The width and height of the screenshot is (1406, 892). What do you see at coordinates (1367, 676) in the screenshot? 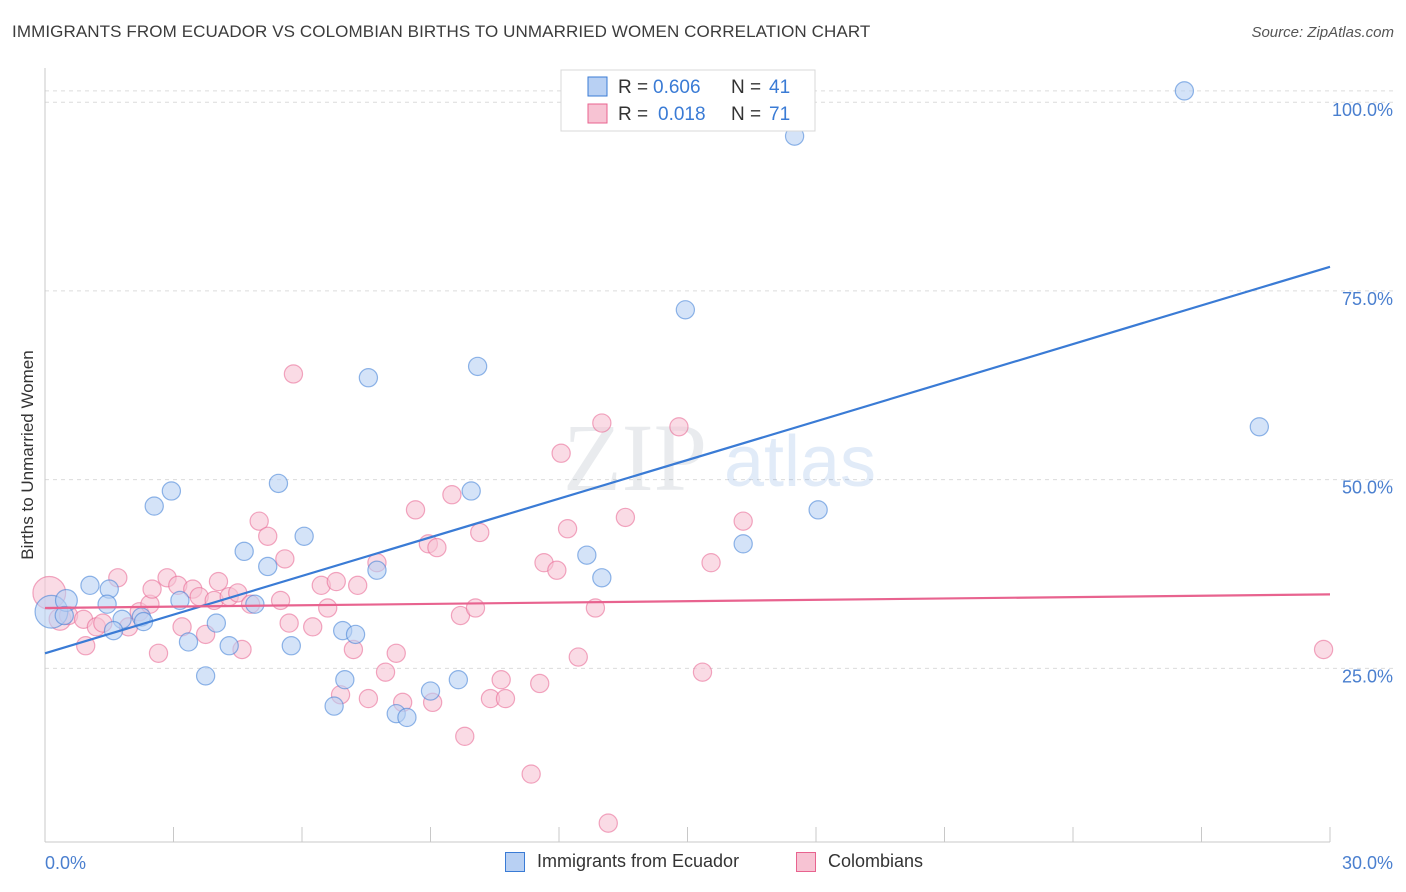
I see `y-tick-label: 25.0%` at bounding box center [1367, 676].